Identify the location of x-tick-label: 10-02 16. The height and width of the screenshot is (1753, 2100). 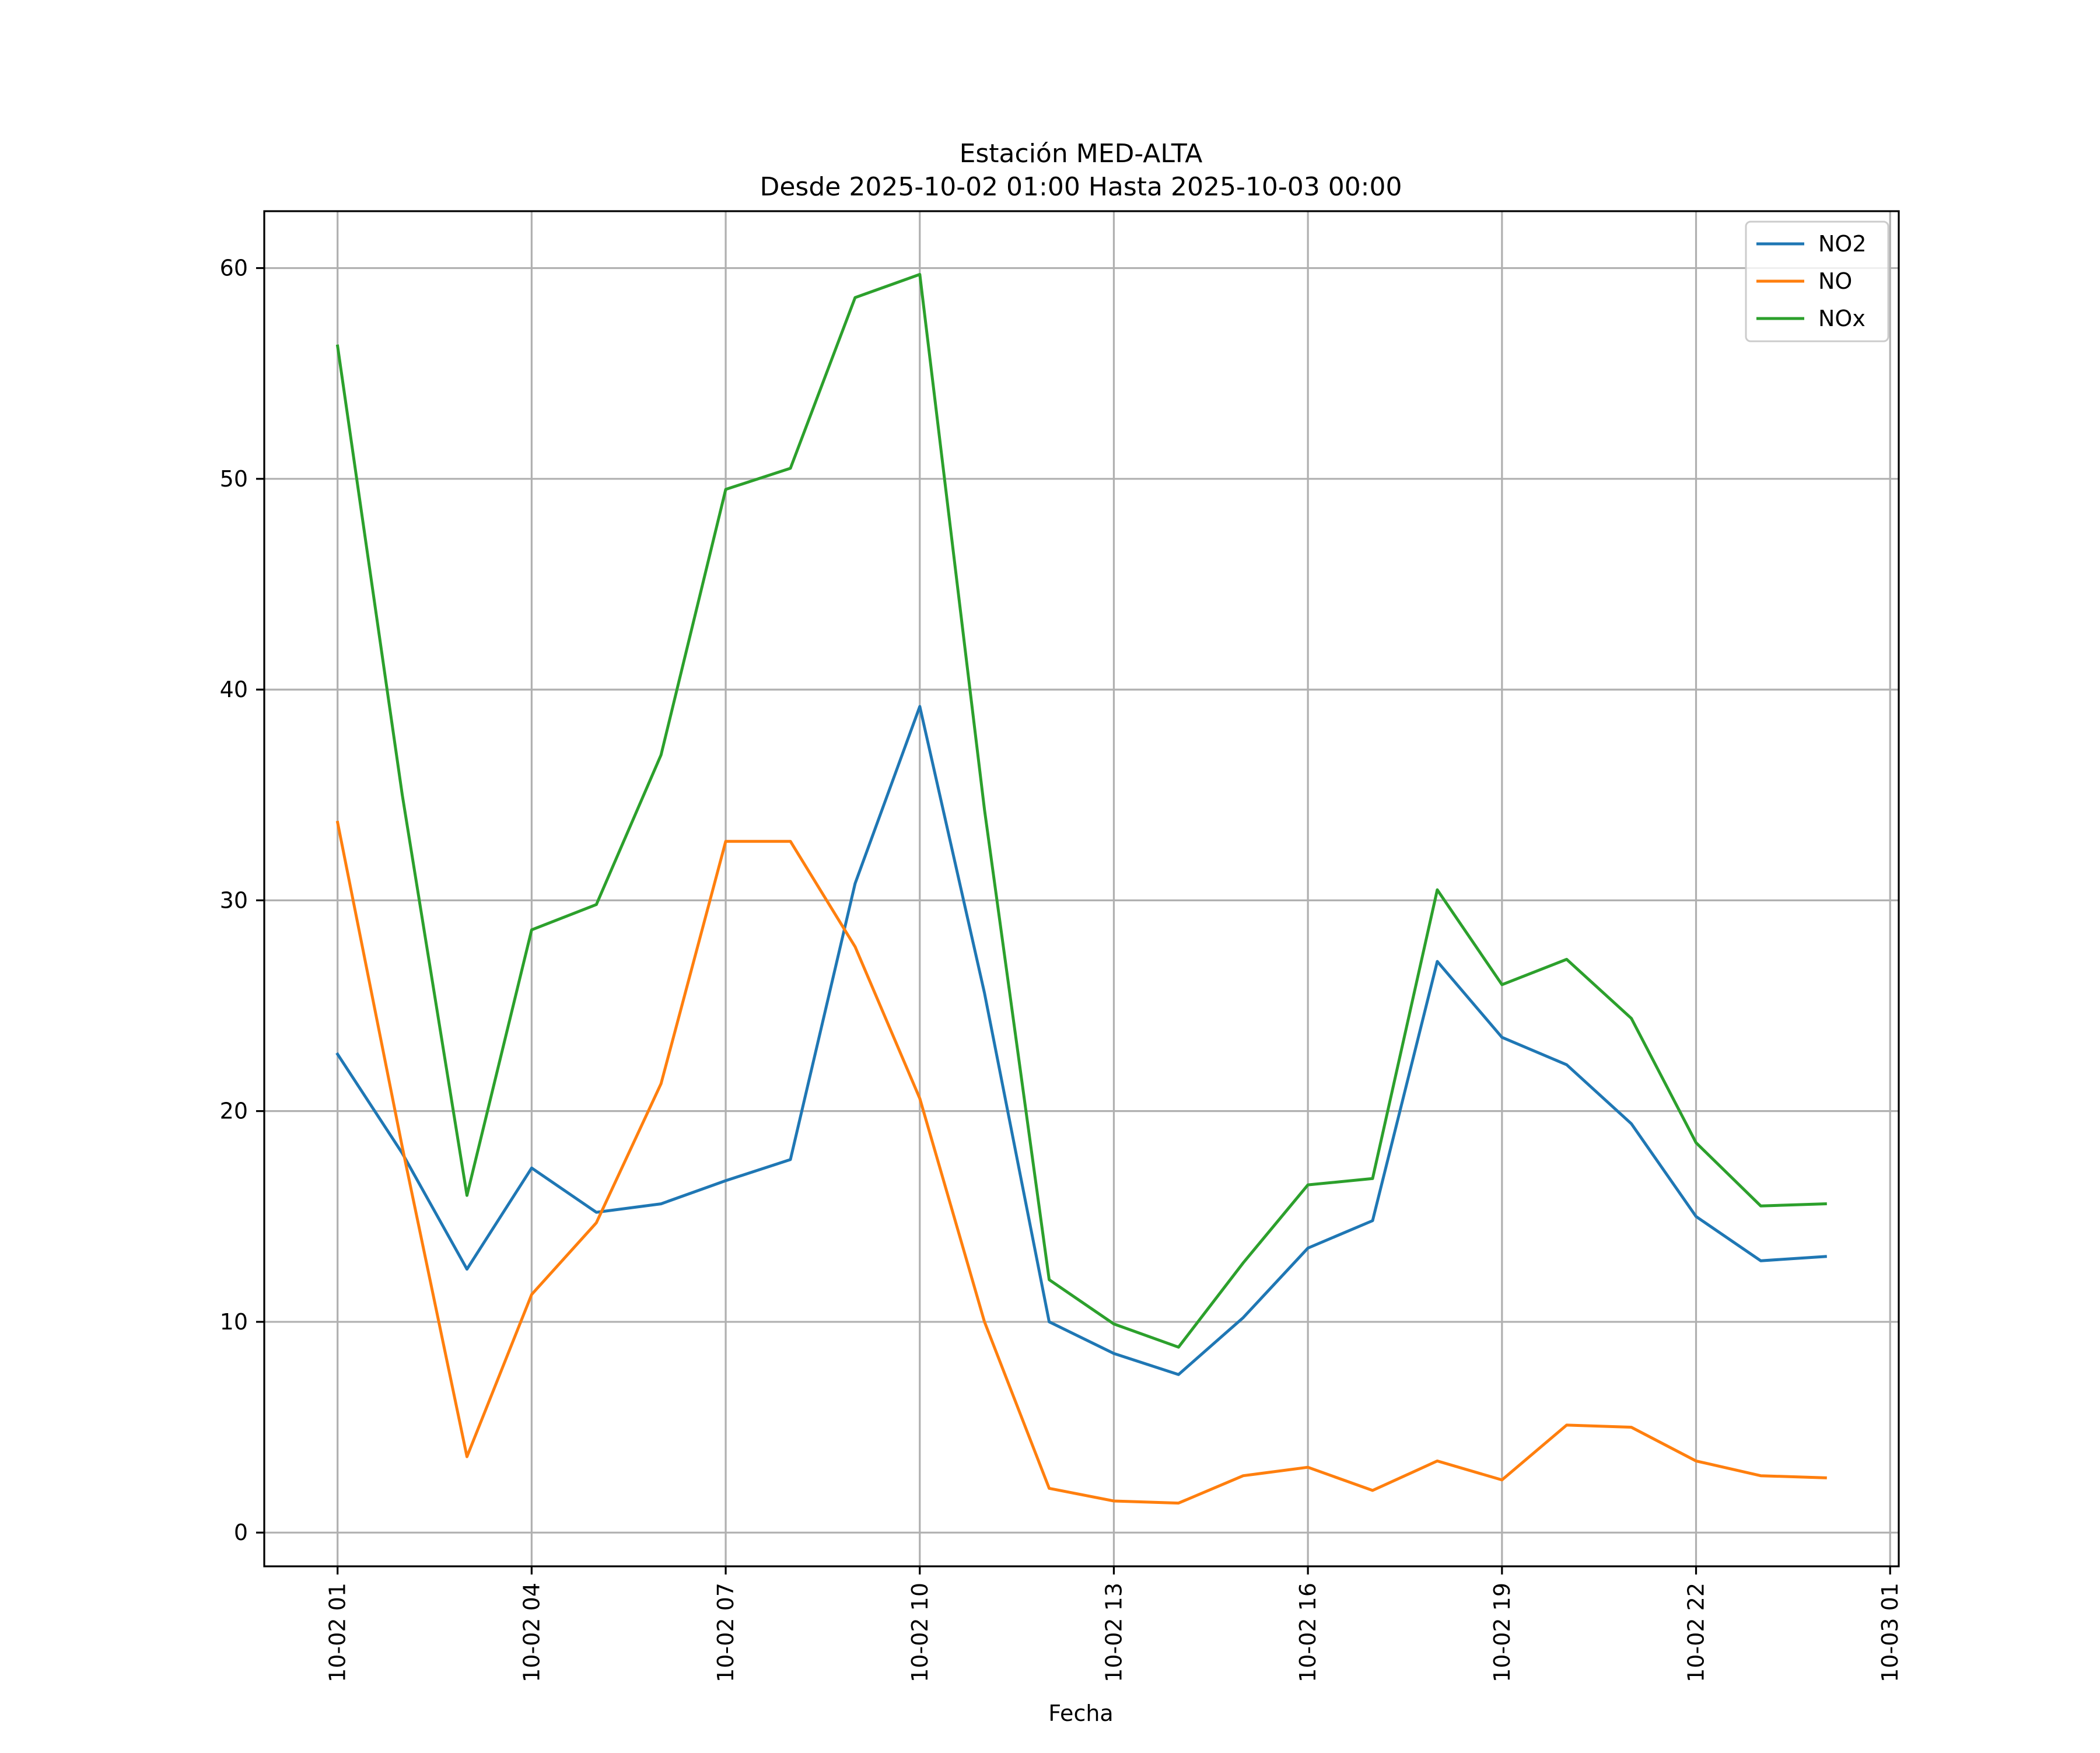
(1308, 1632).